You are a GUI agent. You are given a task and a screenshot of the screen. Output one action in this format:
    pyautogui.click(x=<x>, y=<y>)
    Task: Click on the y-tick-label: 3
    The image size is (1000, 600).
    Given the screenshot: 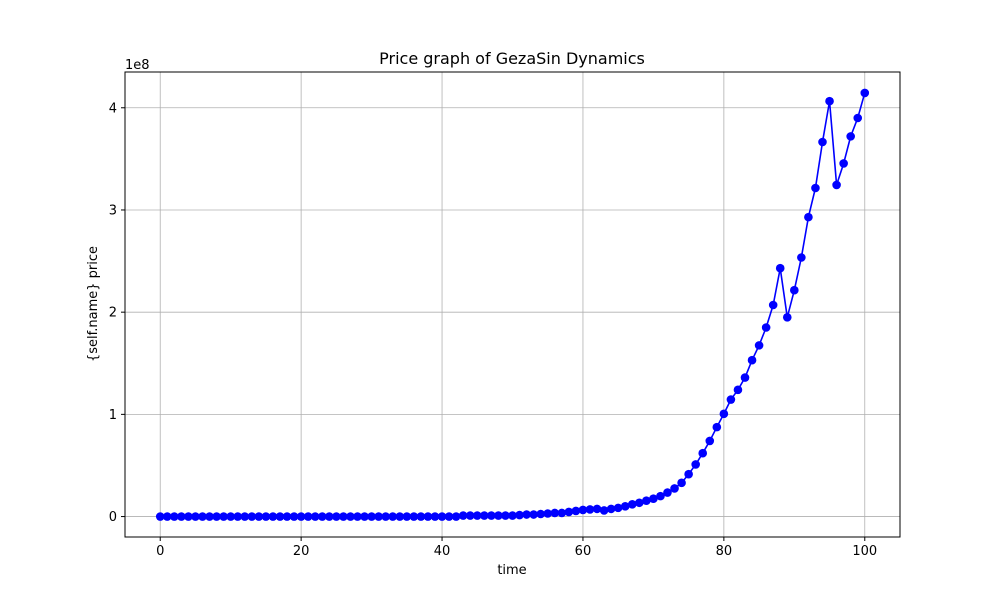 What is the action you would take?
    pyautogui.click(x=113, y=210)
    